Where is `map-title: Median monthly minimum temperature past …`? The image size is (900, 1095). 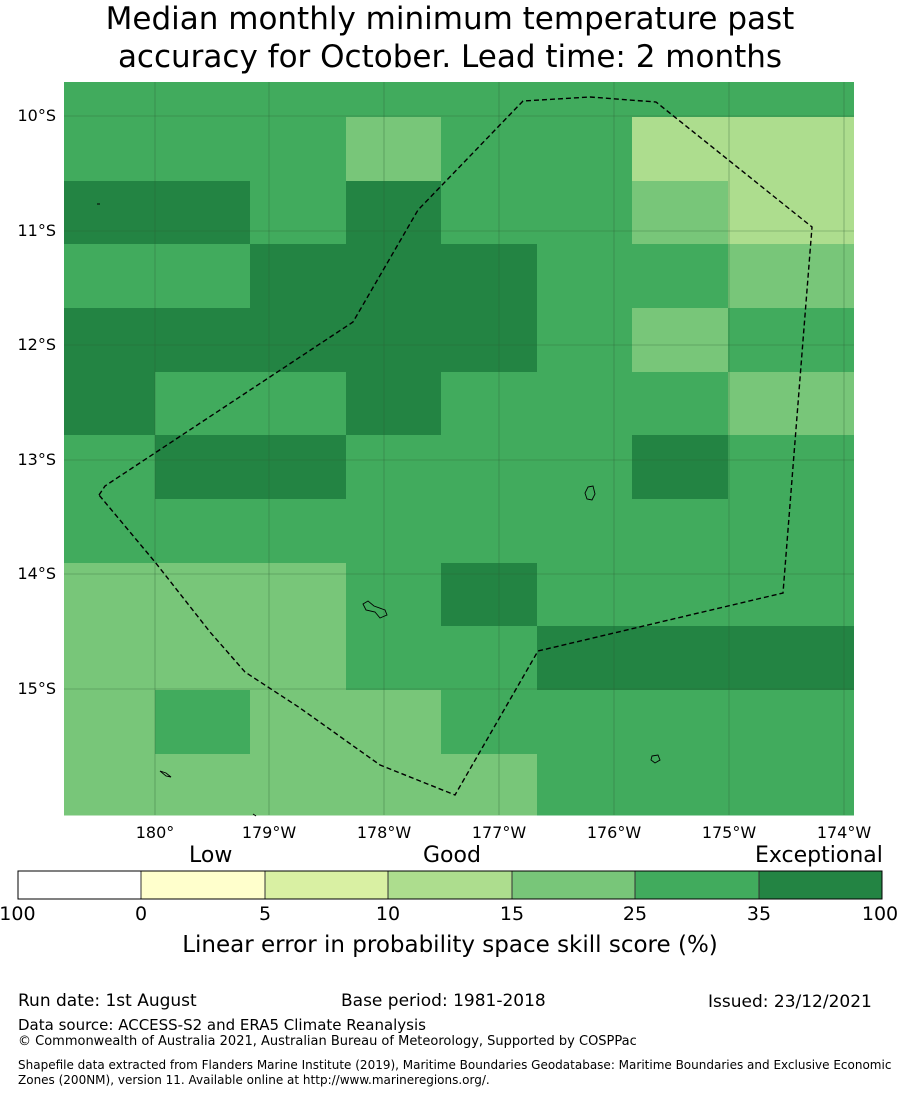
map-title: Median monthly minimum temperature past … is located at coordinates (450, 38).